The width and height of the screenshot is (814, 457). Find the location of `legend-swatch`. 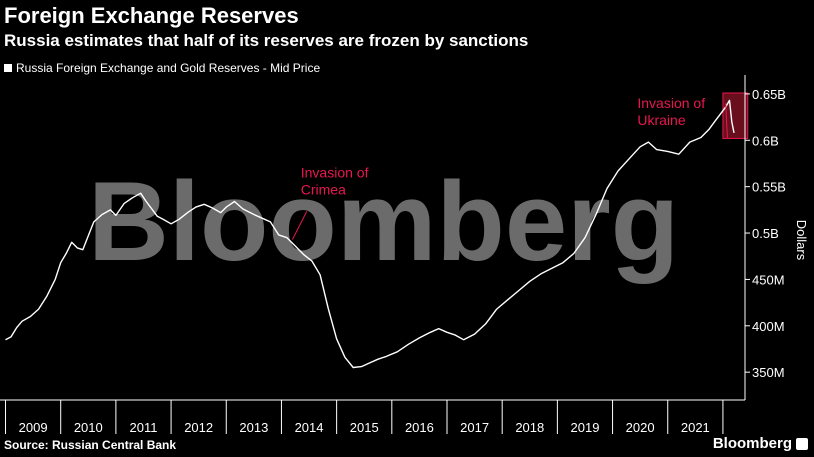

legend-swatch is located at coordinates (8, 68).